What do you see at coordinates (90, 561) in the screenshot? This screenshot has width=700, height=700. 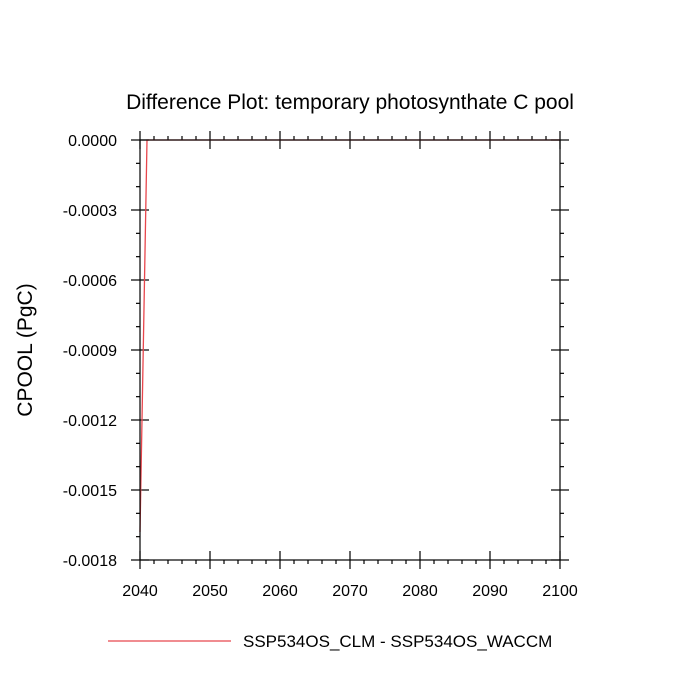 I see `y-tick-label: -0.0018` at bounding box center [90, 561].